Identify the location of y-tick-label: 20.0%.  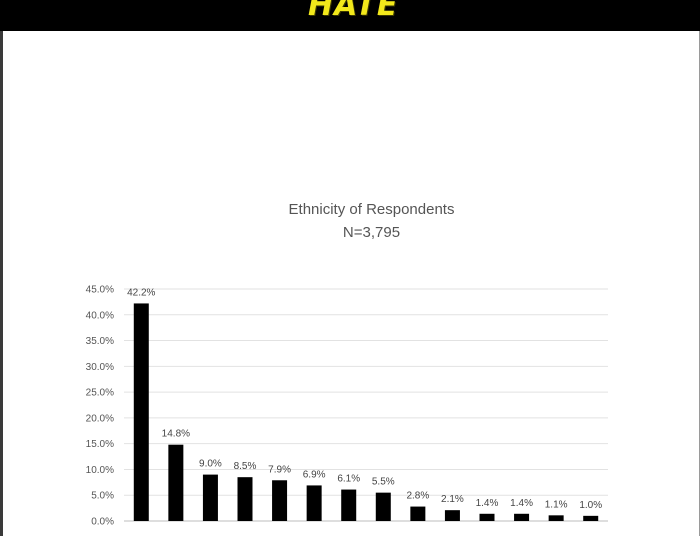
(100, 418).